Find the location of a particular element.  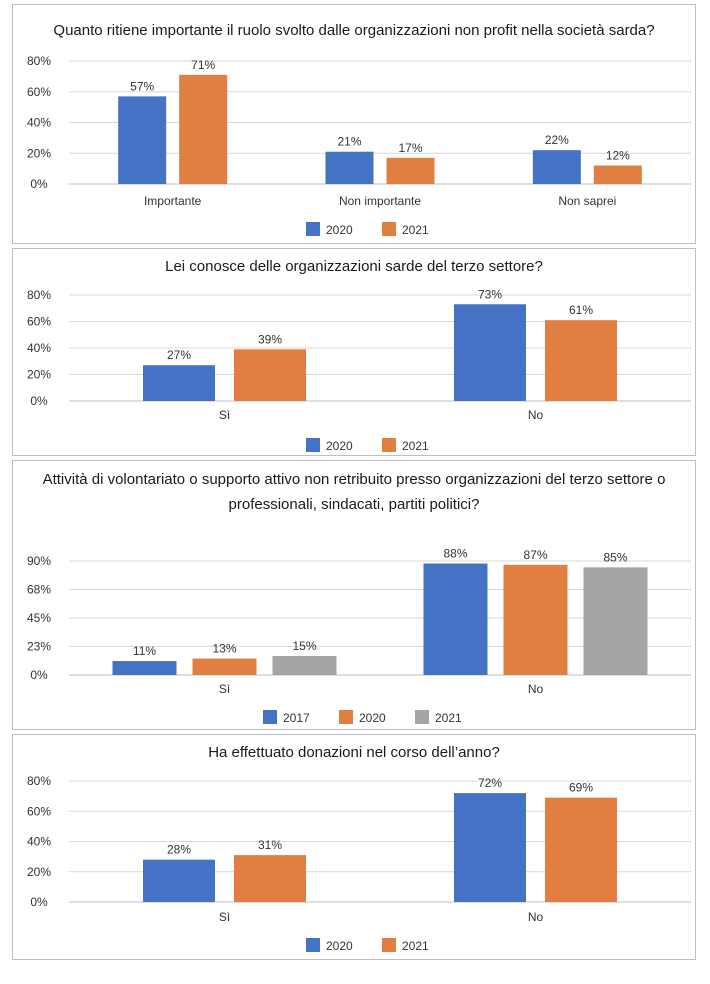

category-label: Non importante is located at coordinates (380, 201).